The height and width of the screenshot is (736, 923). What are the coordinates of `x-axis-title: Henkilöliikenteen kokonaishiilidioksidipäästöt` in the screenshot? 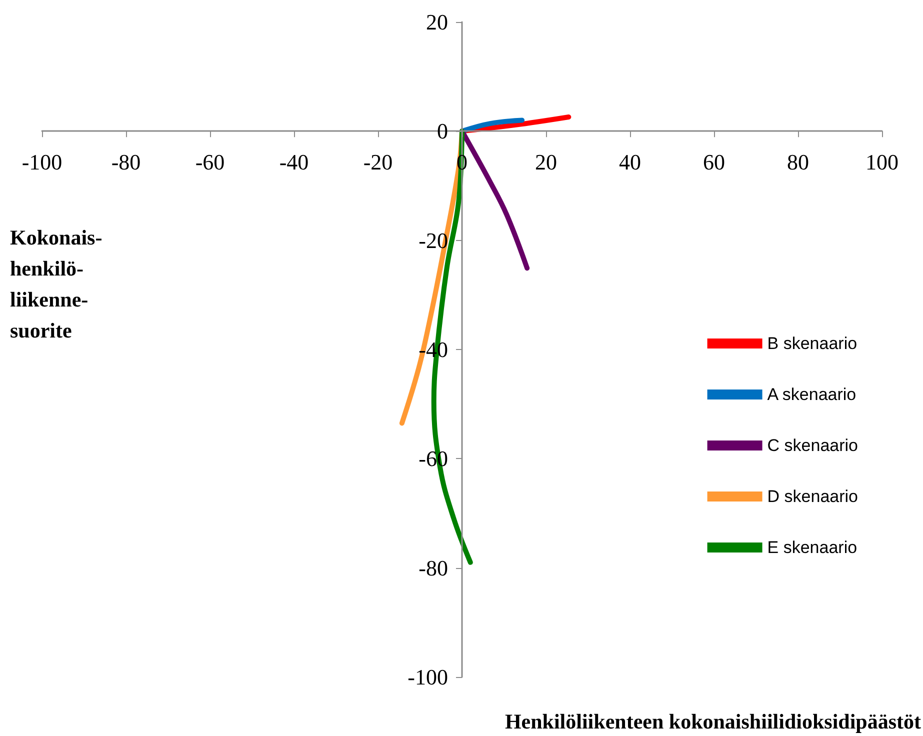 It's located at (713, 722).